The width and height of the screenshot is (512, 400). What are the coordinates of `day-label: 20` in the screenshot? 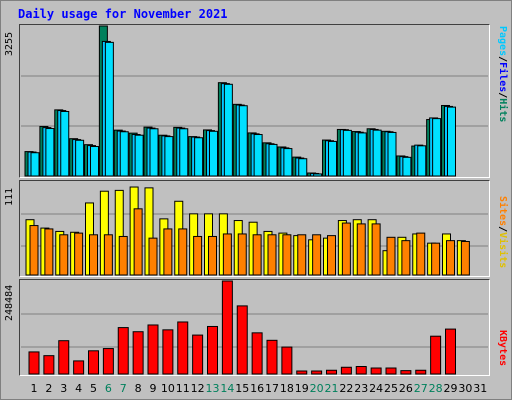 It's located at (316, 388).